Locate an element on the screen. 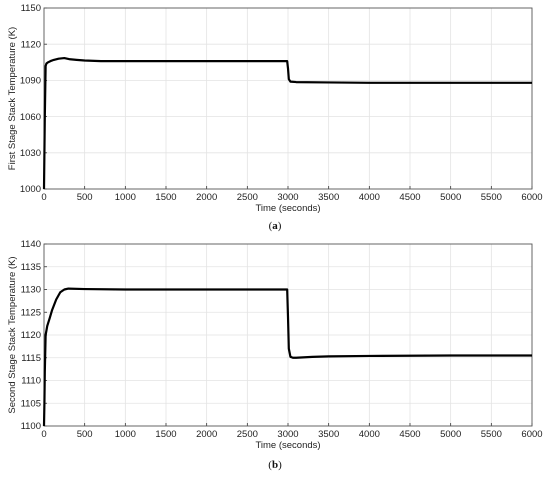 This screenshot has height=478, width=550. y-tick-label: 1125 is located at coordinates (31, 312).